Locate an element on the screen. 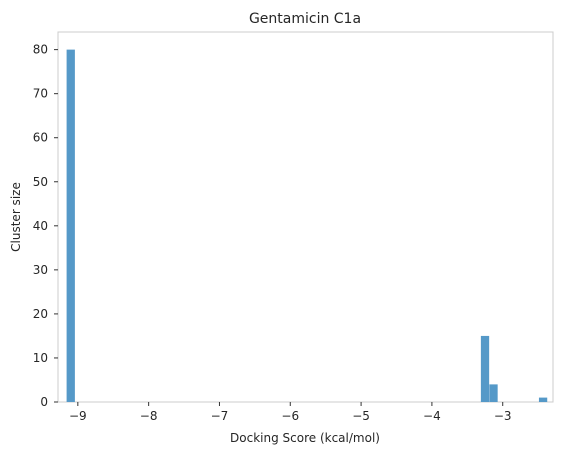 This screenshot has width=562, height=455. y-tick-label: 20 is located at coordinates (40, 314).